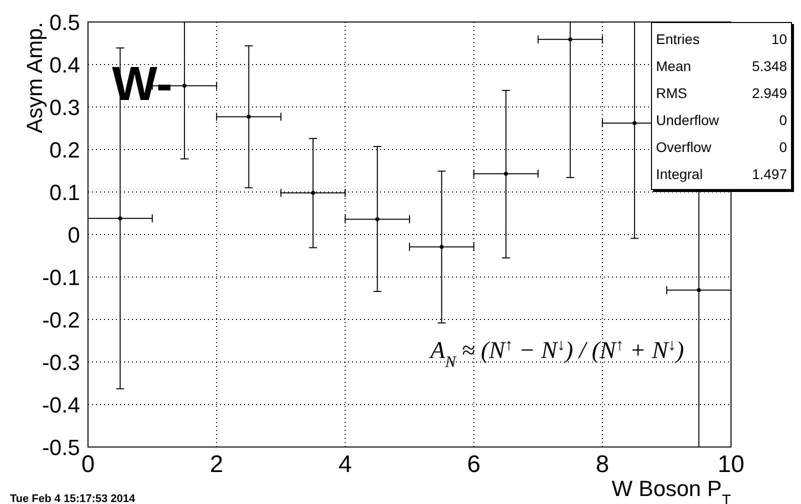 The image size is (801, 504). I want to click on statistics-box: Entries 10 Mean 5.348 RMS 2.949 Underflow 0 Overflow 0 Integral 1.497, so click(721, 106).